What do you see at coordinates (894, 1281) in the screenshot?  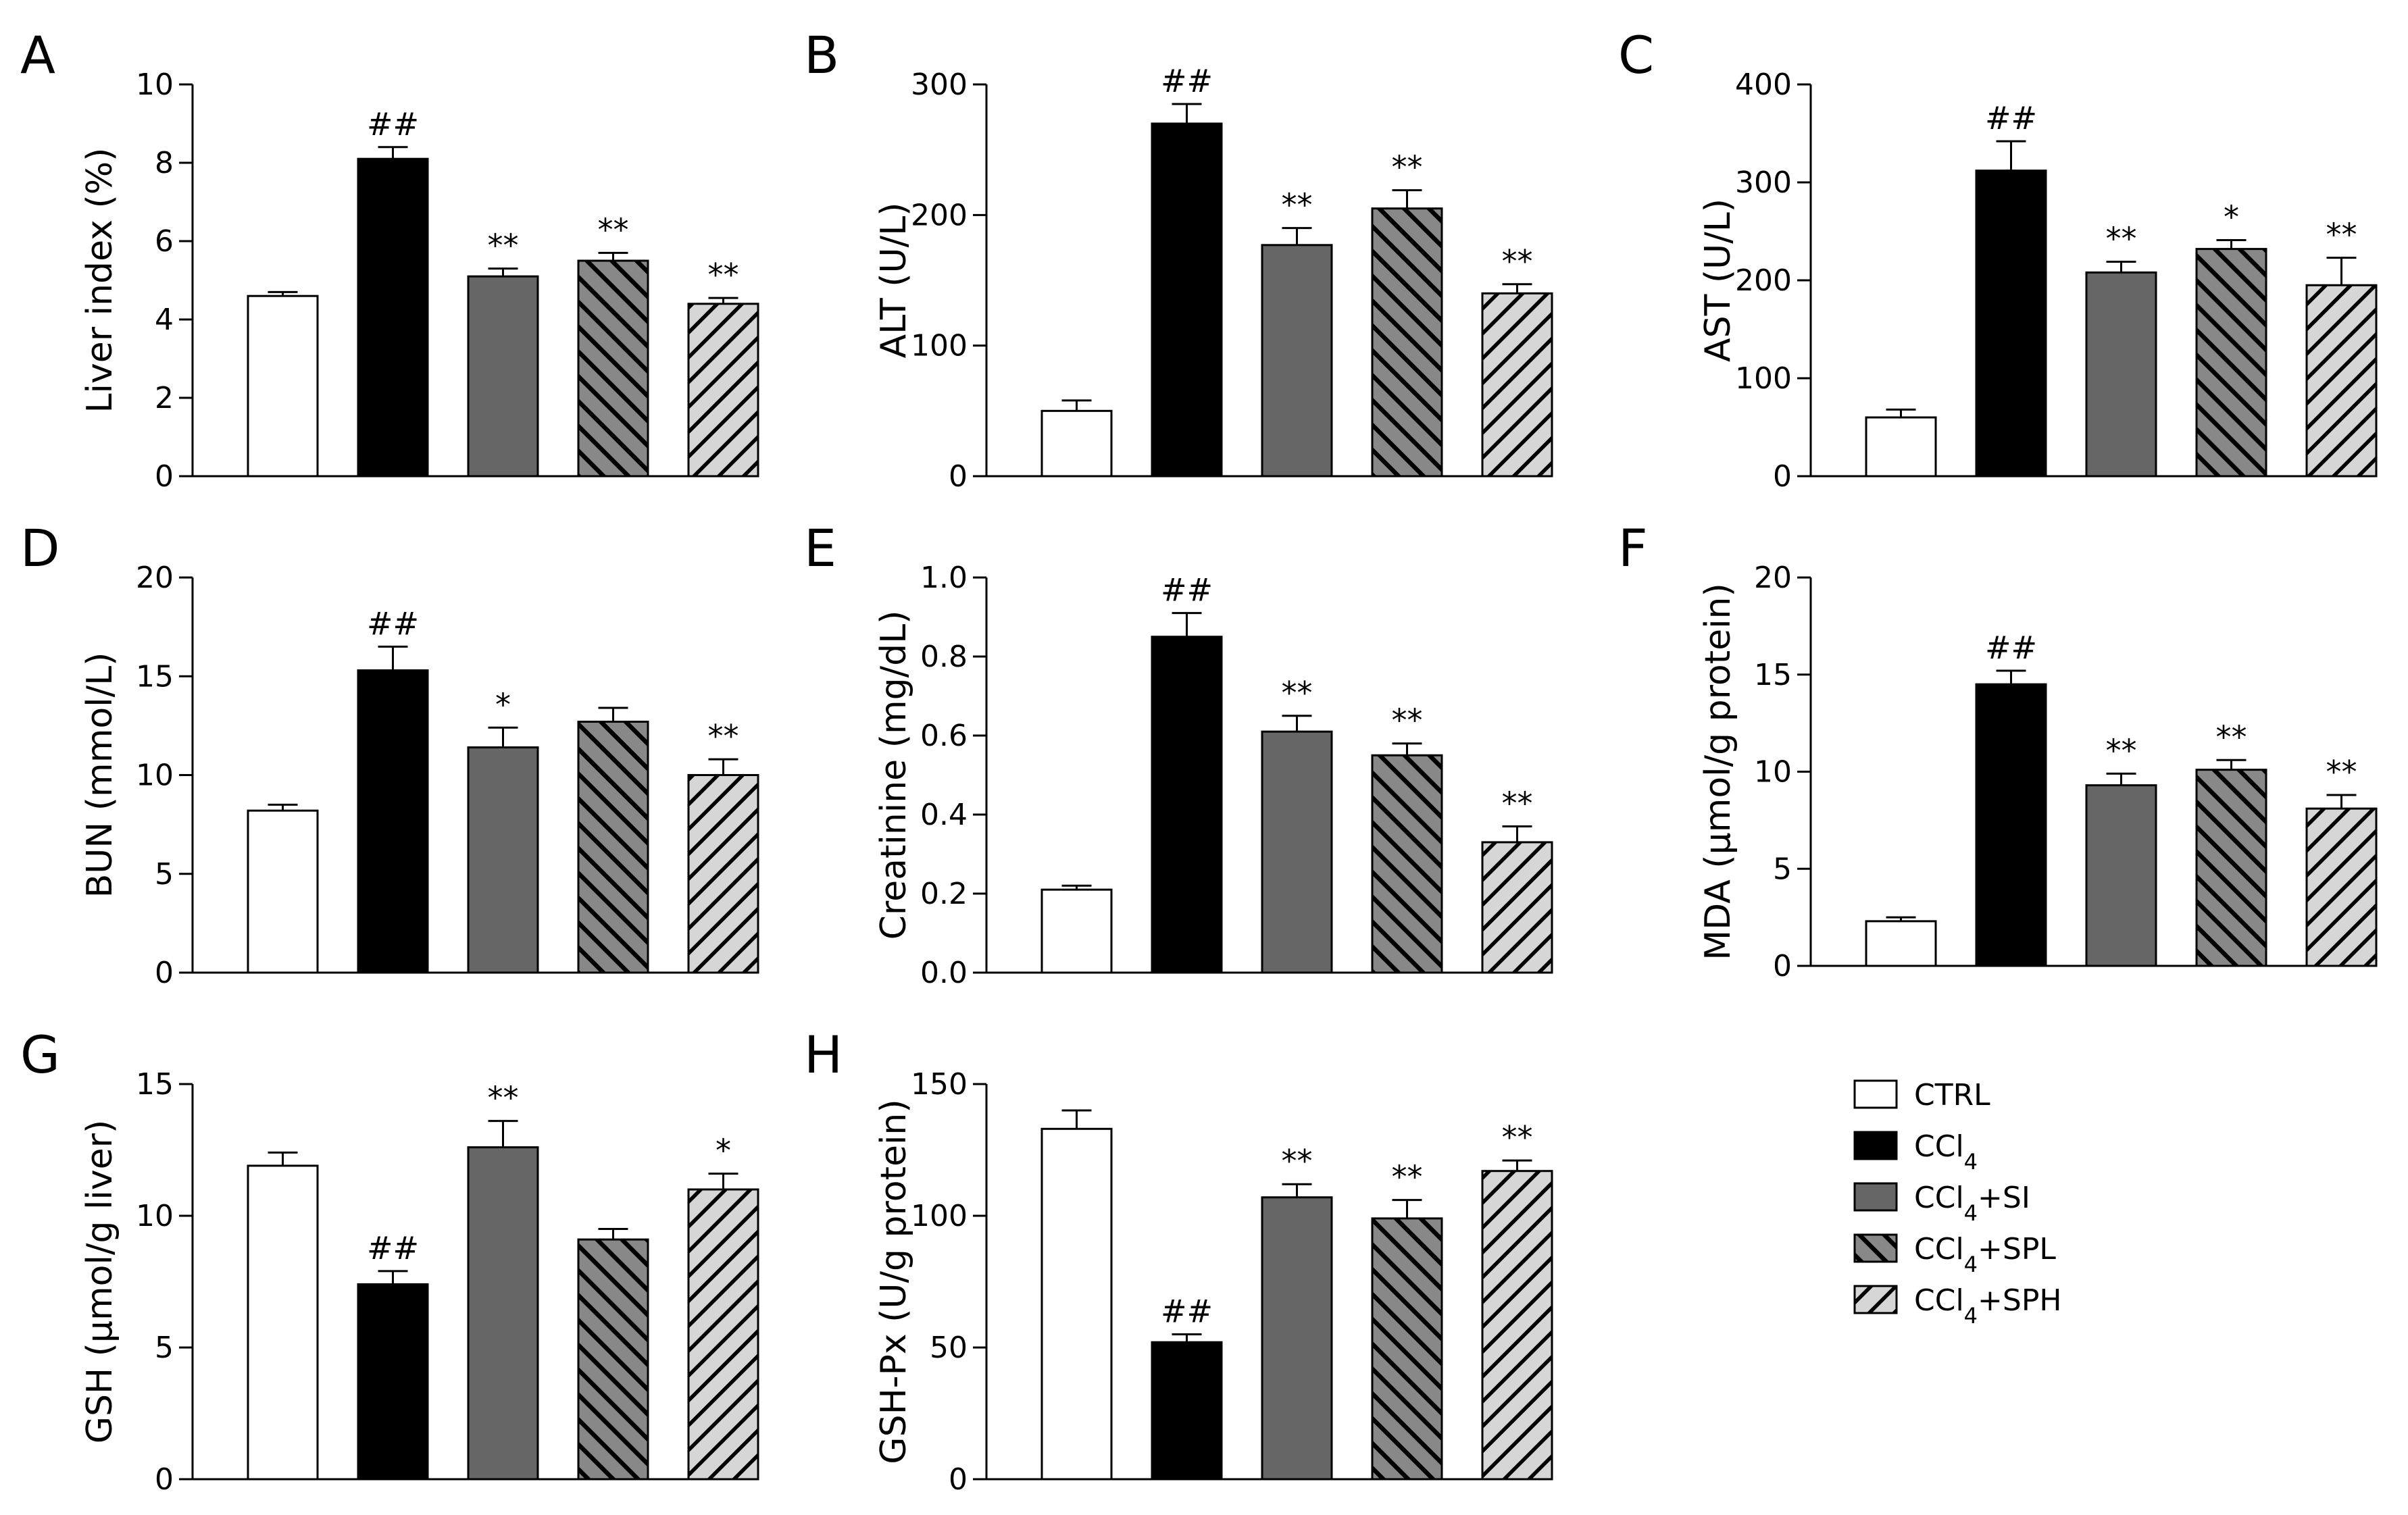 I see `y-axis-label: GSH-Px (U/g protein)` at bounding box center [894, 1281].